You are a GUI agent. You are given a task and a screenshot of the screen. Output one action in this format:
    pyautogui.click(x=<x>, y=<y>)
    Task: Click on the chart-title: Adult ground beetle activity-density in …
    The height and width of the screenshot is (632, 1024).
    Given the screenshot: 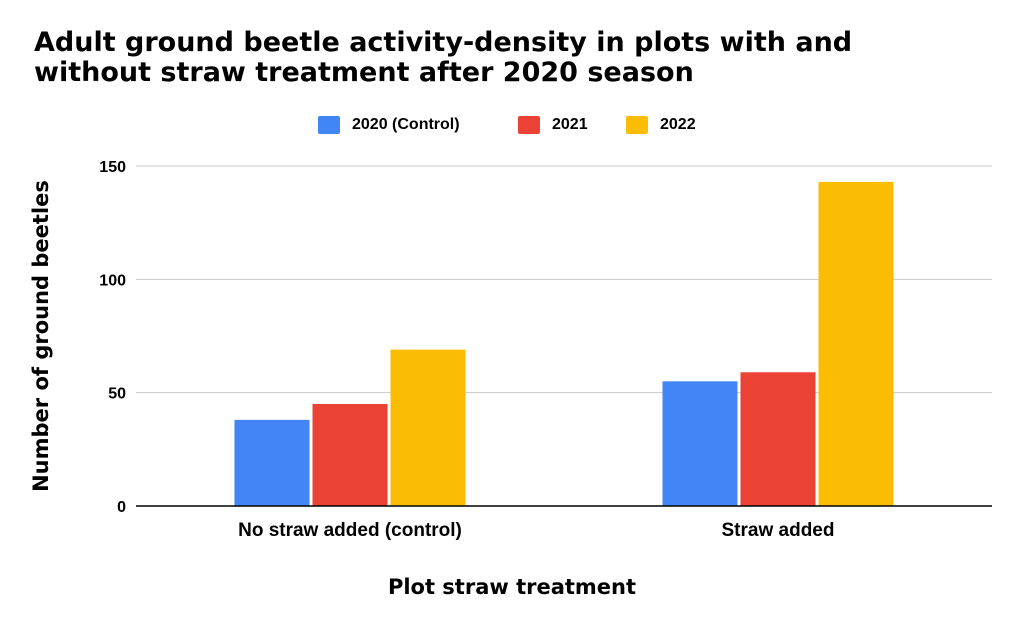 What is the action you would take?
    pyautogui.click(x=519, y=58)
    